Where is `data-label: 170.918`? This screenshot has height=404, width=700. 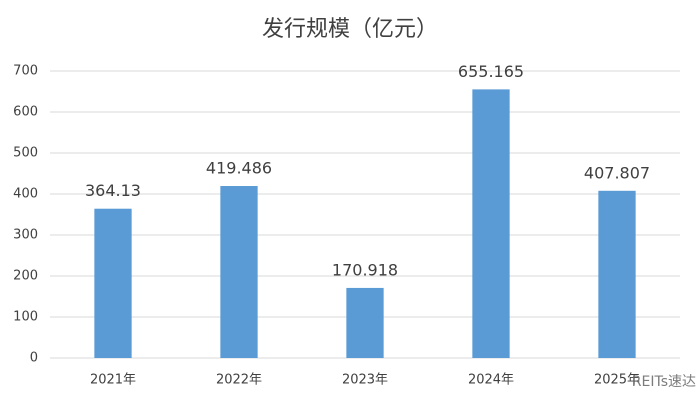 data-label: 170.918 is located at coordinates (365, 269).